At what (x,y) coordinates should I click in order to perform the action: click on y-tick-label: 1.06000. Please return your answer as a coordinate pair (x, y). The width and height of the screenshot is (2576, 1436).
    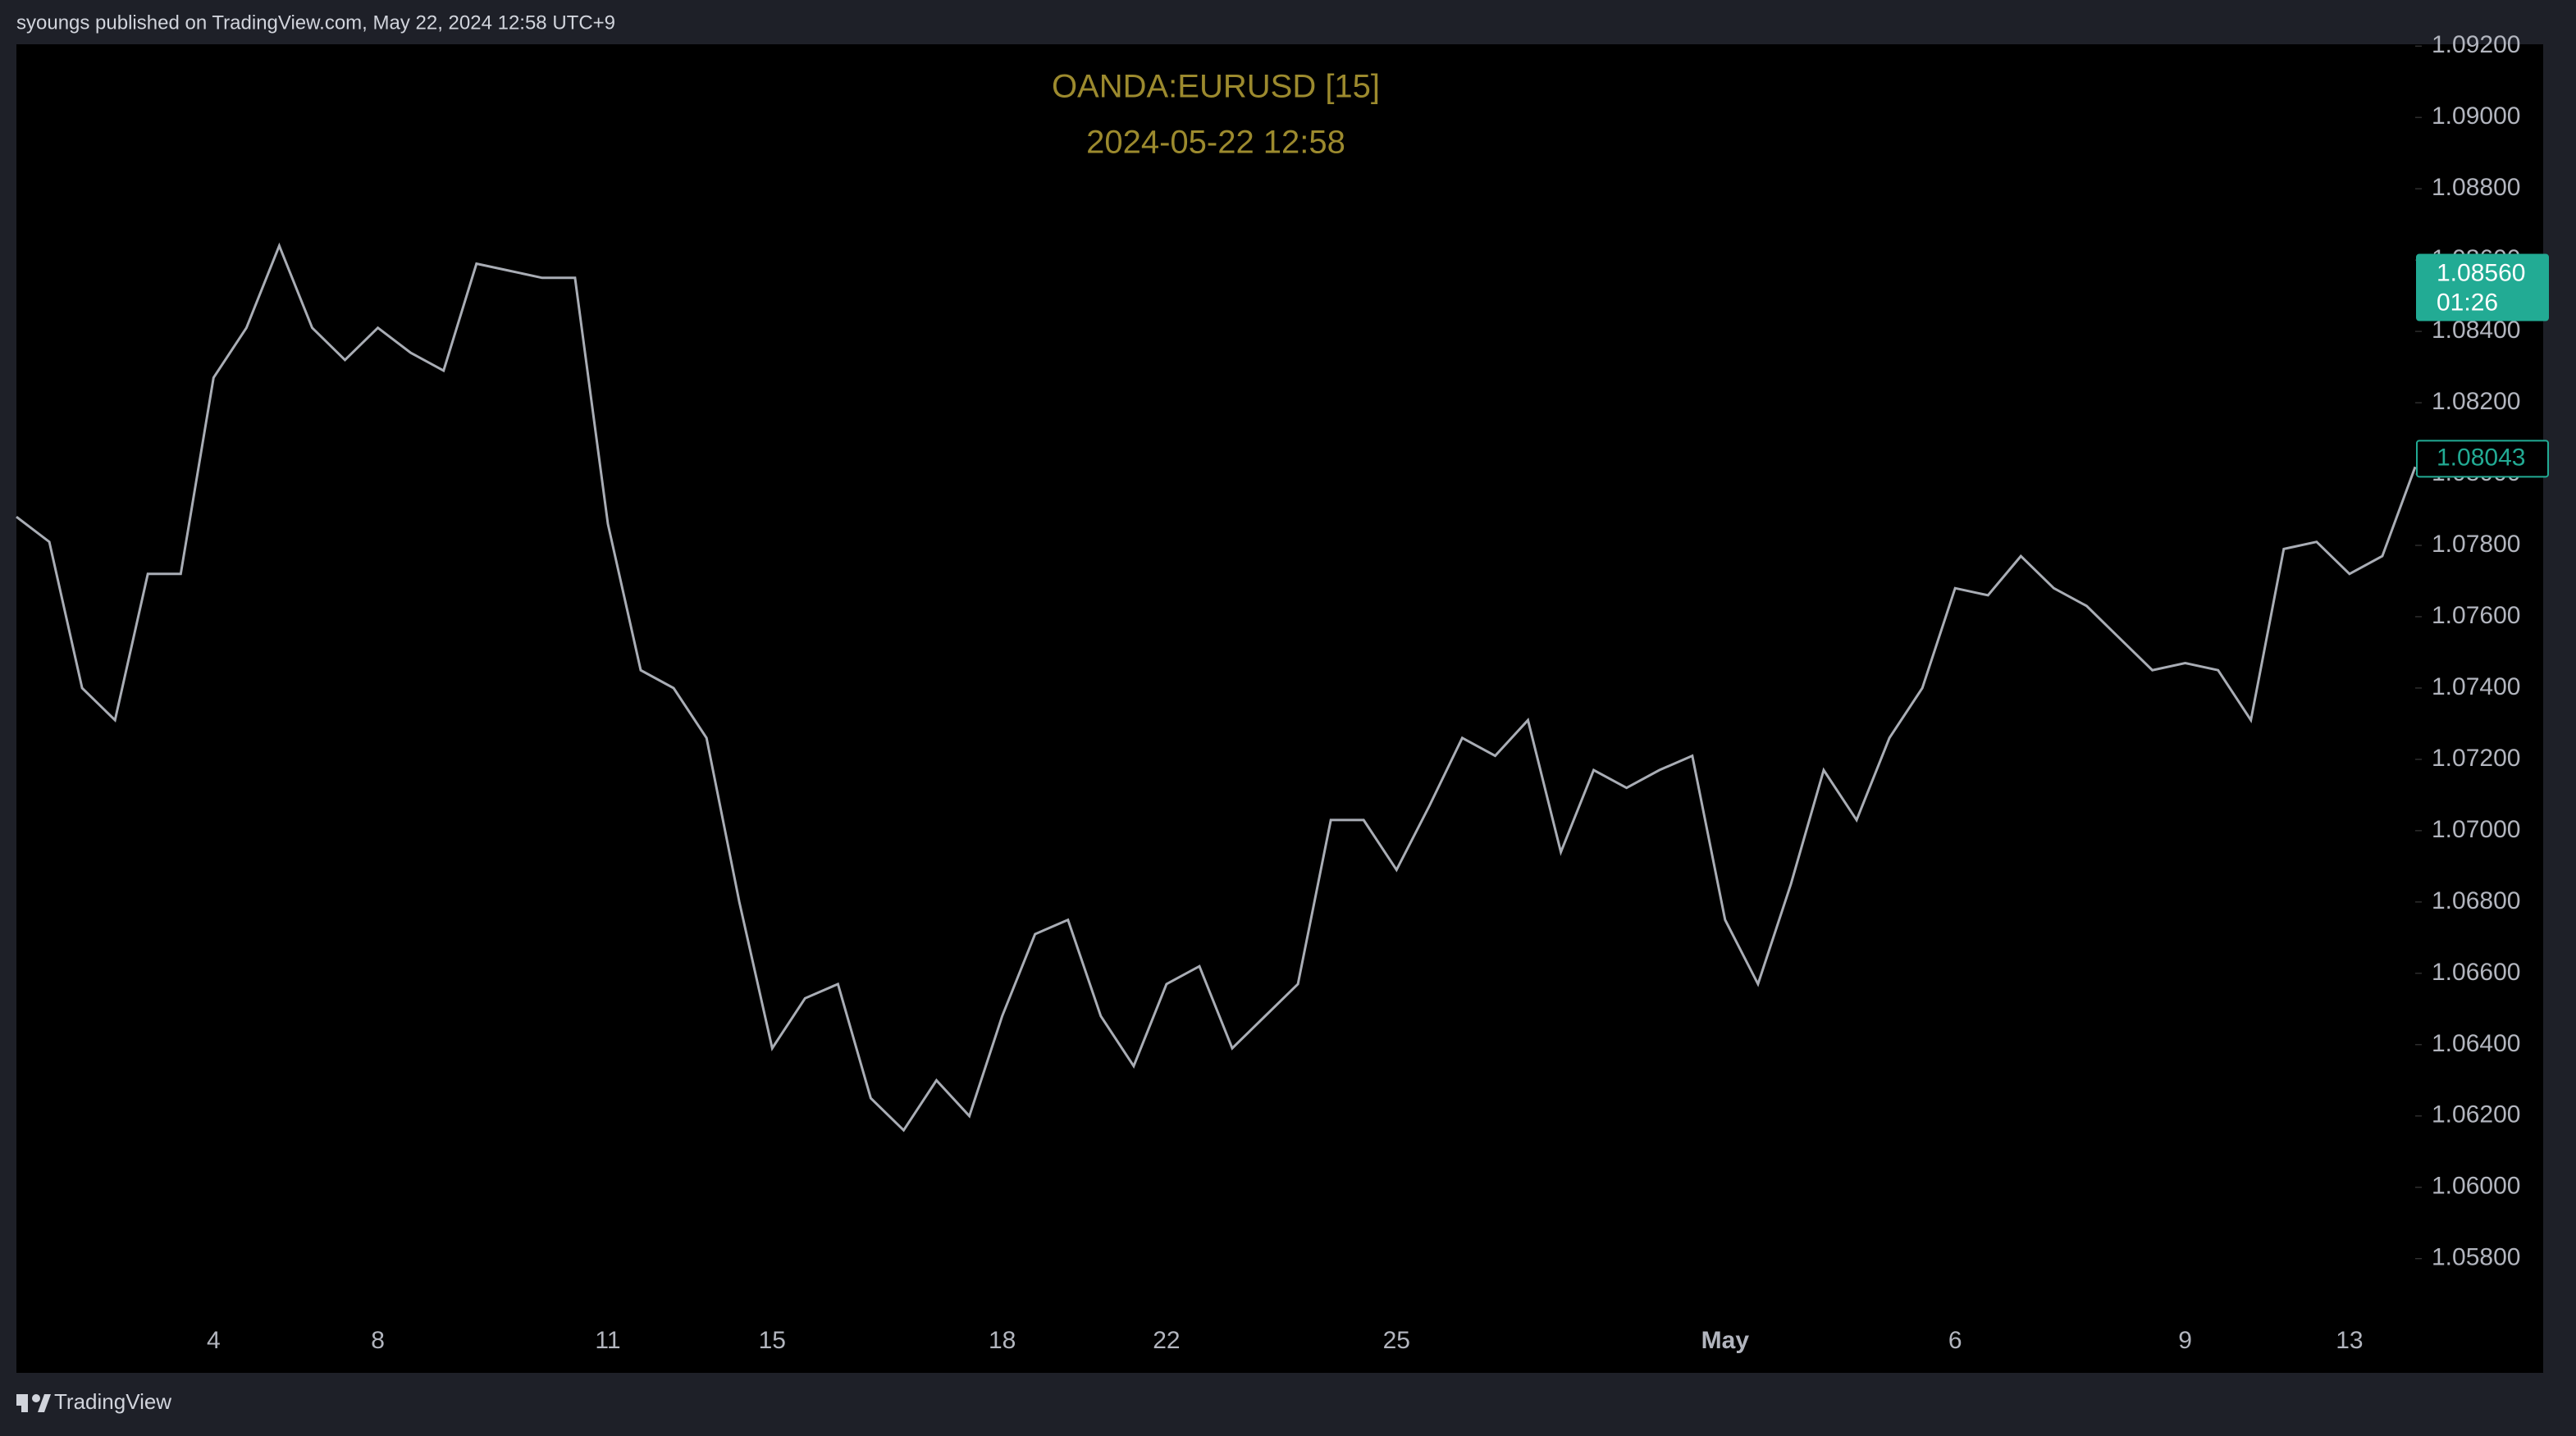
    Looking at the image, I should click on (2476, 1186).